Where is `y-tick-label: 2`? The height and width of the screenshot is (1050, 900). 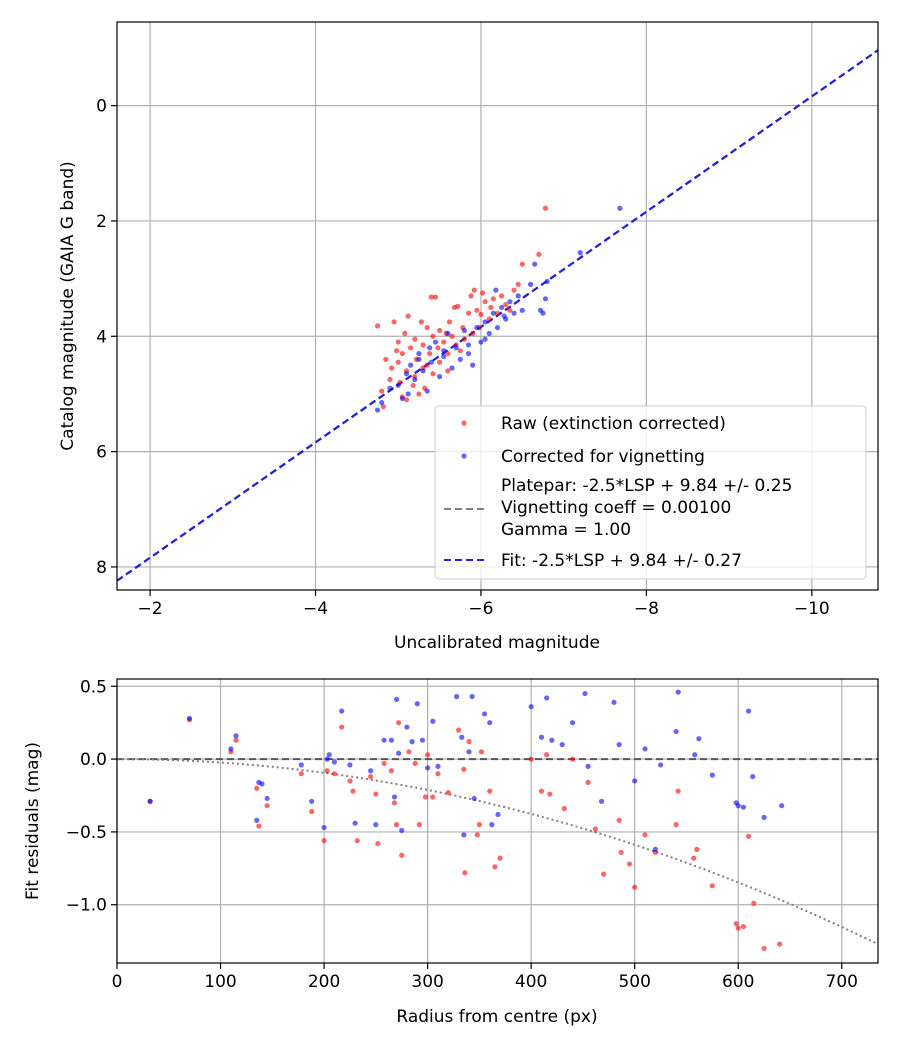 y-tick-label: 2 is located at coordinates (101, 222).